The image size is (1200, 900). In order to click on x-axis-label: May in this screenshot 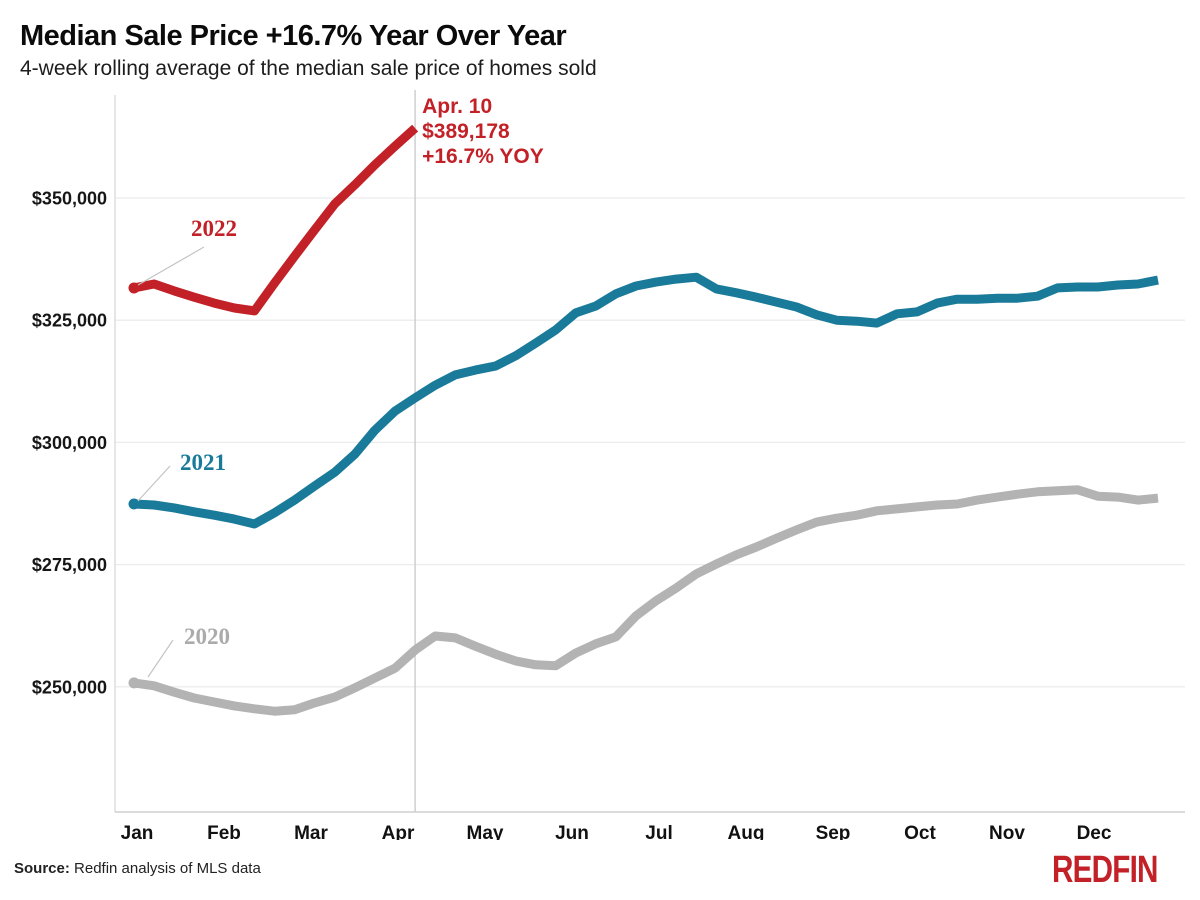, I will do `click(485, 831)`.